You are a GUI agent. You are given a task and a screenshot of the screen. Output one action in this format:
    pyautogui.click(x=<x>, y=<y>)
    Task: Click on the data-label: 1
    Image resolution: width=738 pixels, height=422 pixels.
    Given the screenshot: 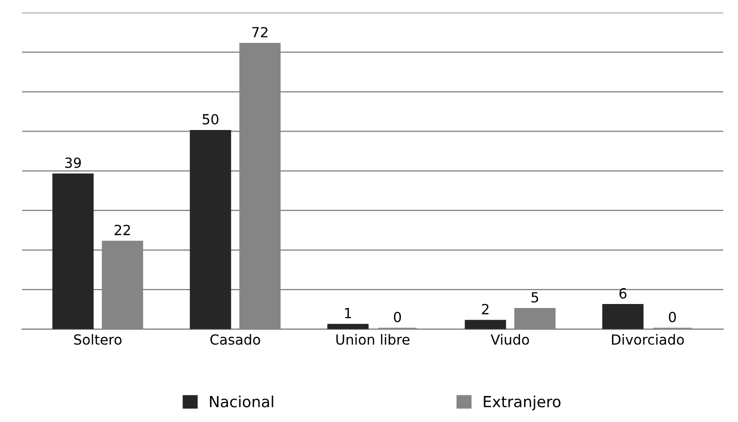 What is the action you would take?
    pyautogui.click(x=348, y=313)
    